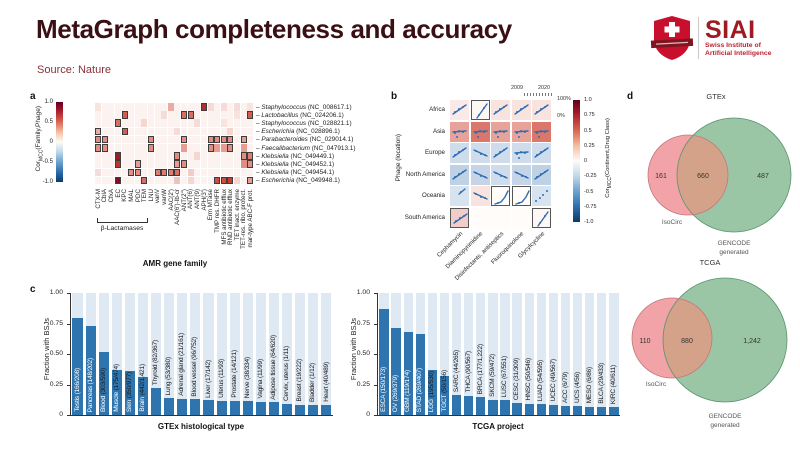 The height and width of the screenshot is (450, 800). Describe the element at coordinates (122, 220) in the screenshot. I see `beta-lactamase-bracket` at that location.